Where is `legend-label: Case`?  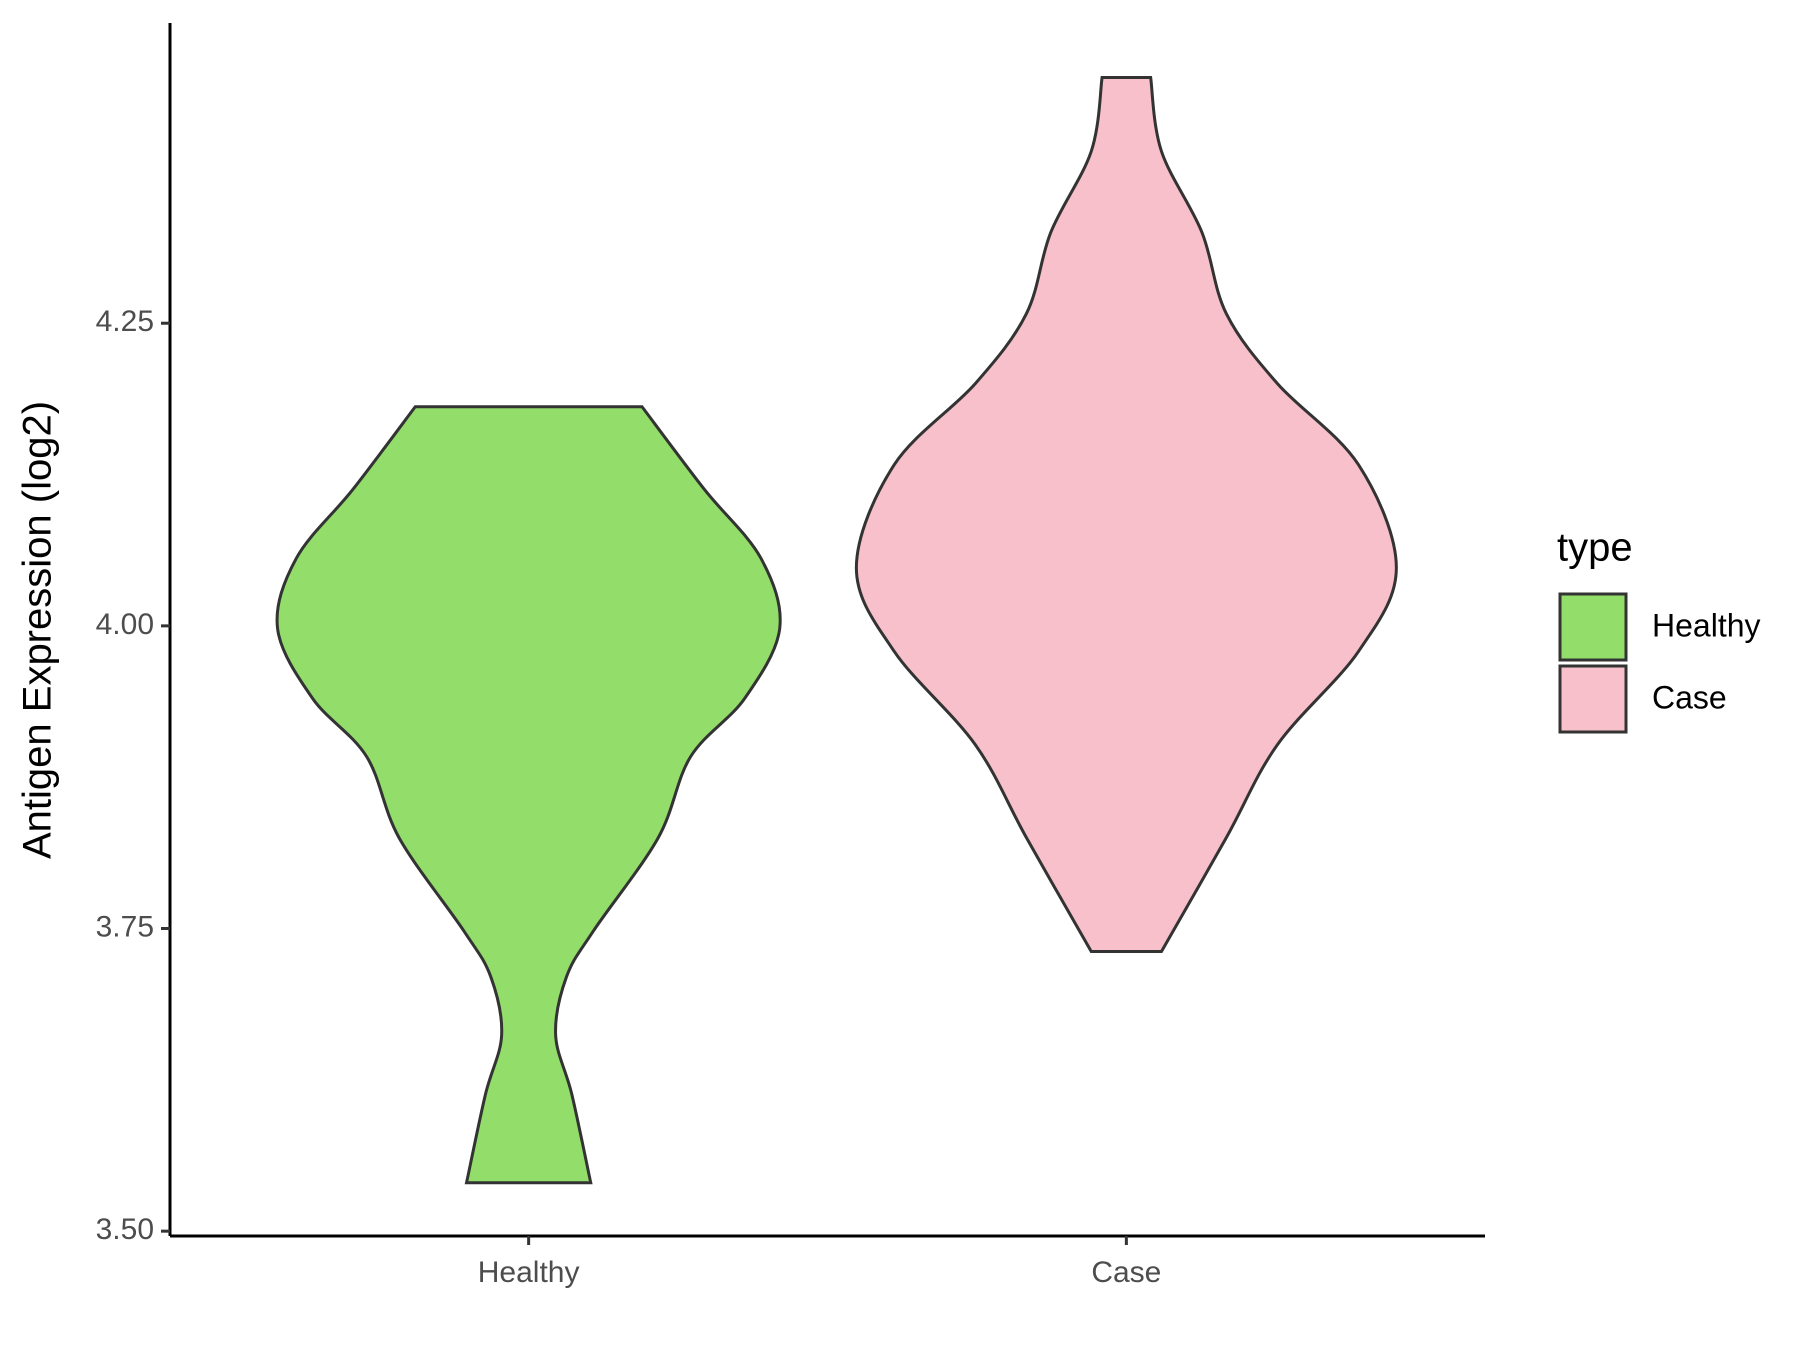 legend-label: Case is located at coordinates (1689, 697).